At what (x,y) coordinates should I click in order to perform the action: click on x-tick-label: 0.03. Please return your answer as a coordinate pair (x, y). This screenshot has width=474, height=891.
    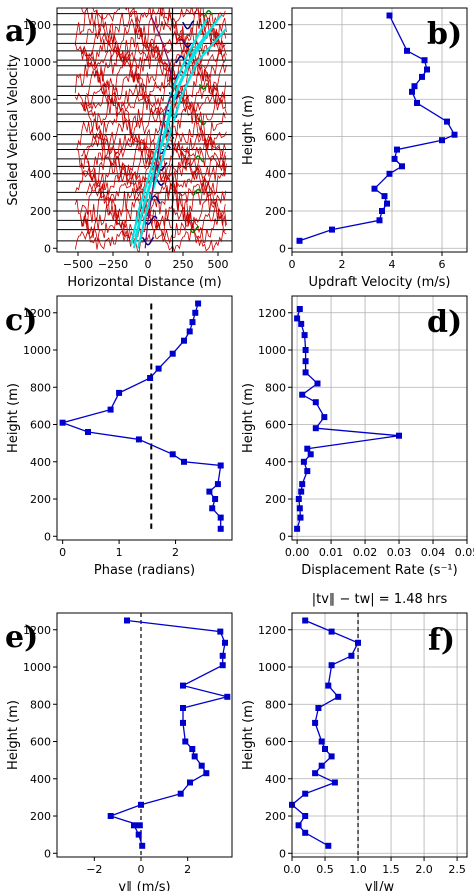
    Looking at the image, I should click on (399, 552).